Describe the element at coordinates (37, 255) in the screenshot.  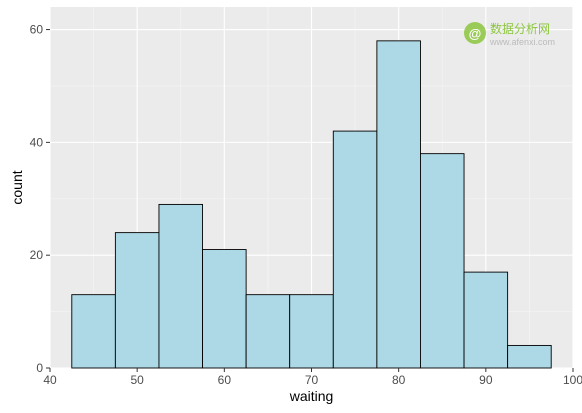
I see `y-tick-label: 20` at that location.